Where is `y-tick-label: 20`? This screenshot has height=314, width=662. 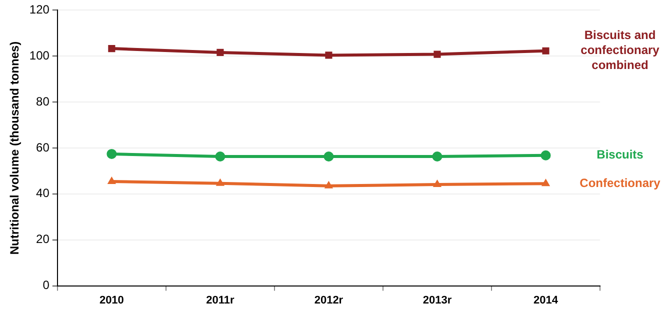 y-tick-label: 20 is located at coordinates (43, 239).